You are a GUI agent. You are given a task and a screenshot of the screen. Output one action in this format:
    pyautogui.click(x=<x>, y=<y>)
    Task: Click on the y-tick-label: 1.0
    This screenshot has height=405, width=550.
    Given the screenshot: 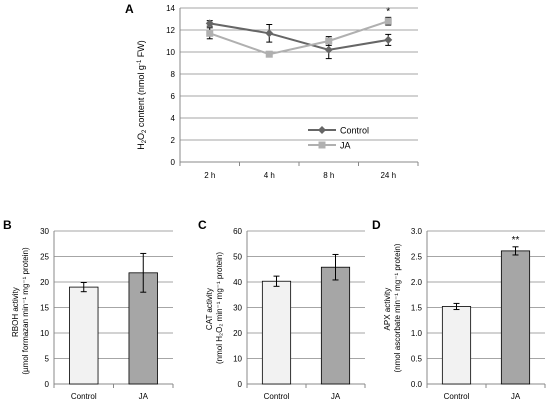 What is the action you would take?
    pyautogui.click(x=417, y=333)
    